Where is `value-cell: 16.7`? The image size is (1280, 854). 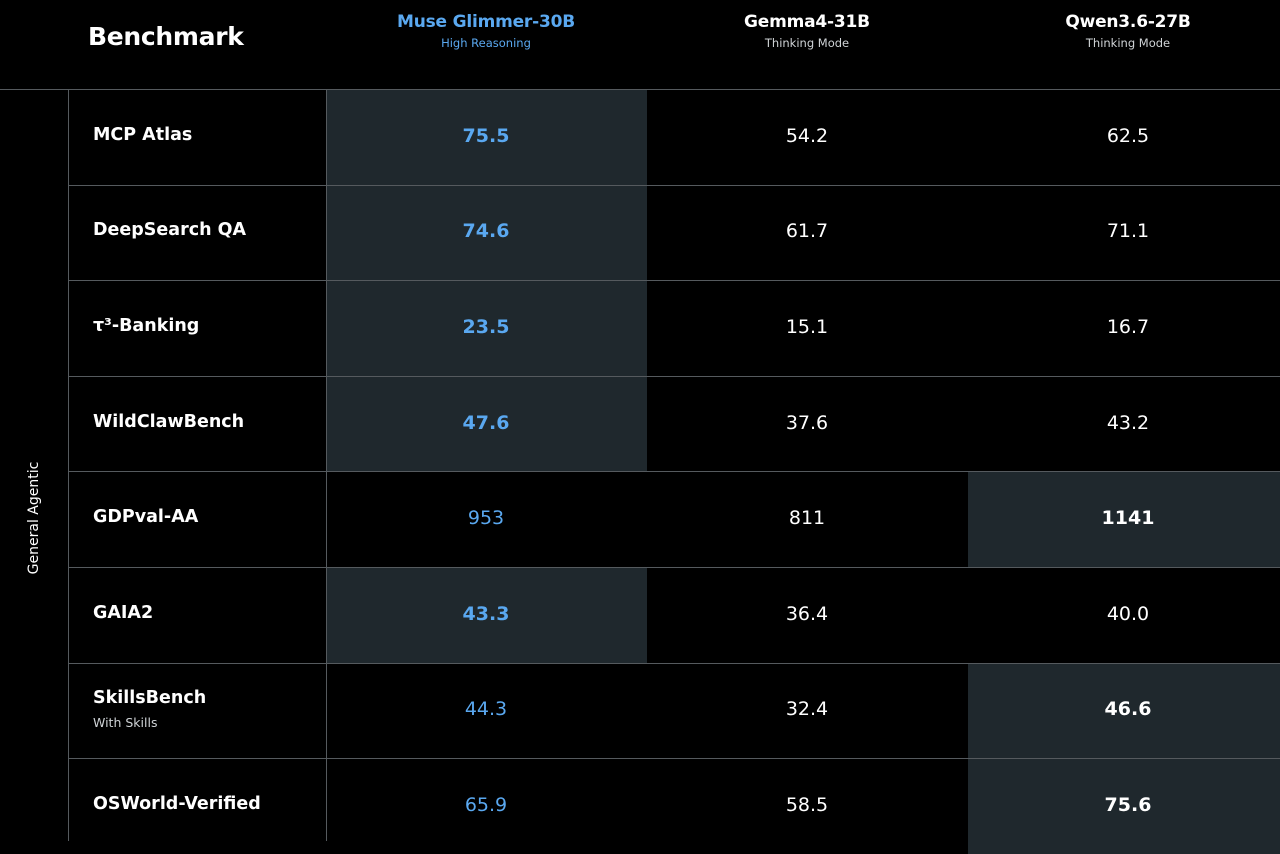
value-cell: 16.7 is located at coordinates (1128, 327).